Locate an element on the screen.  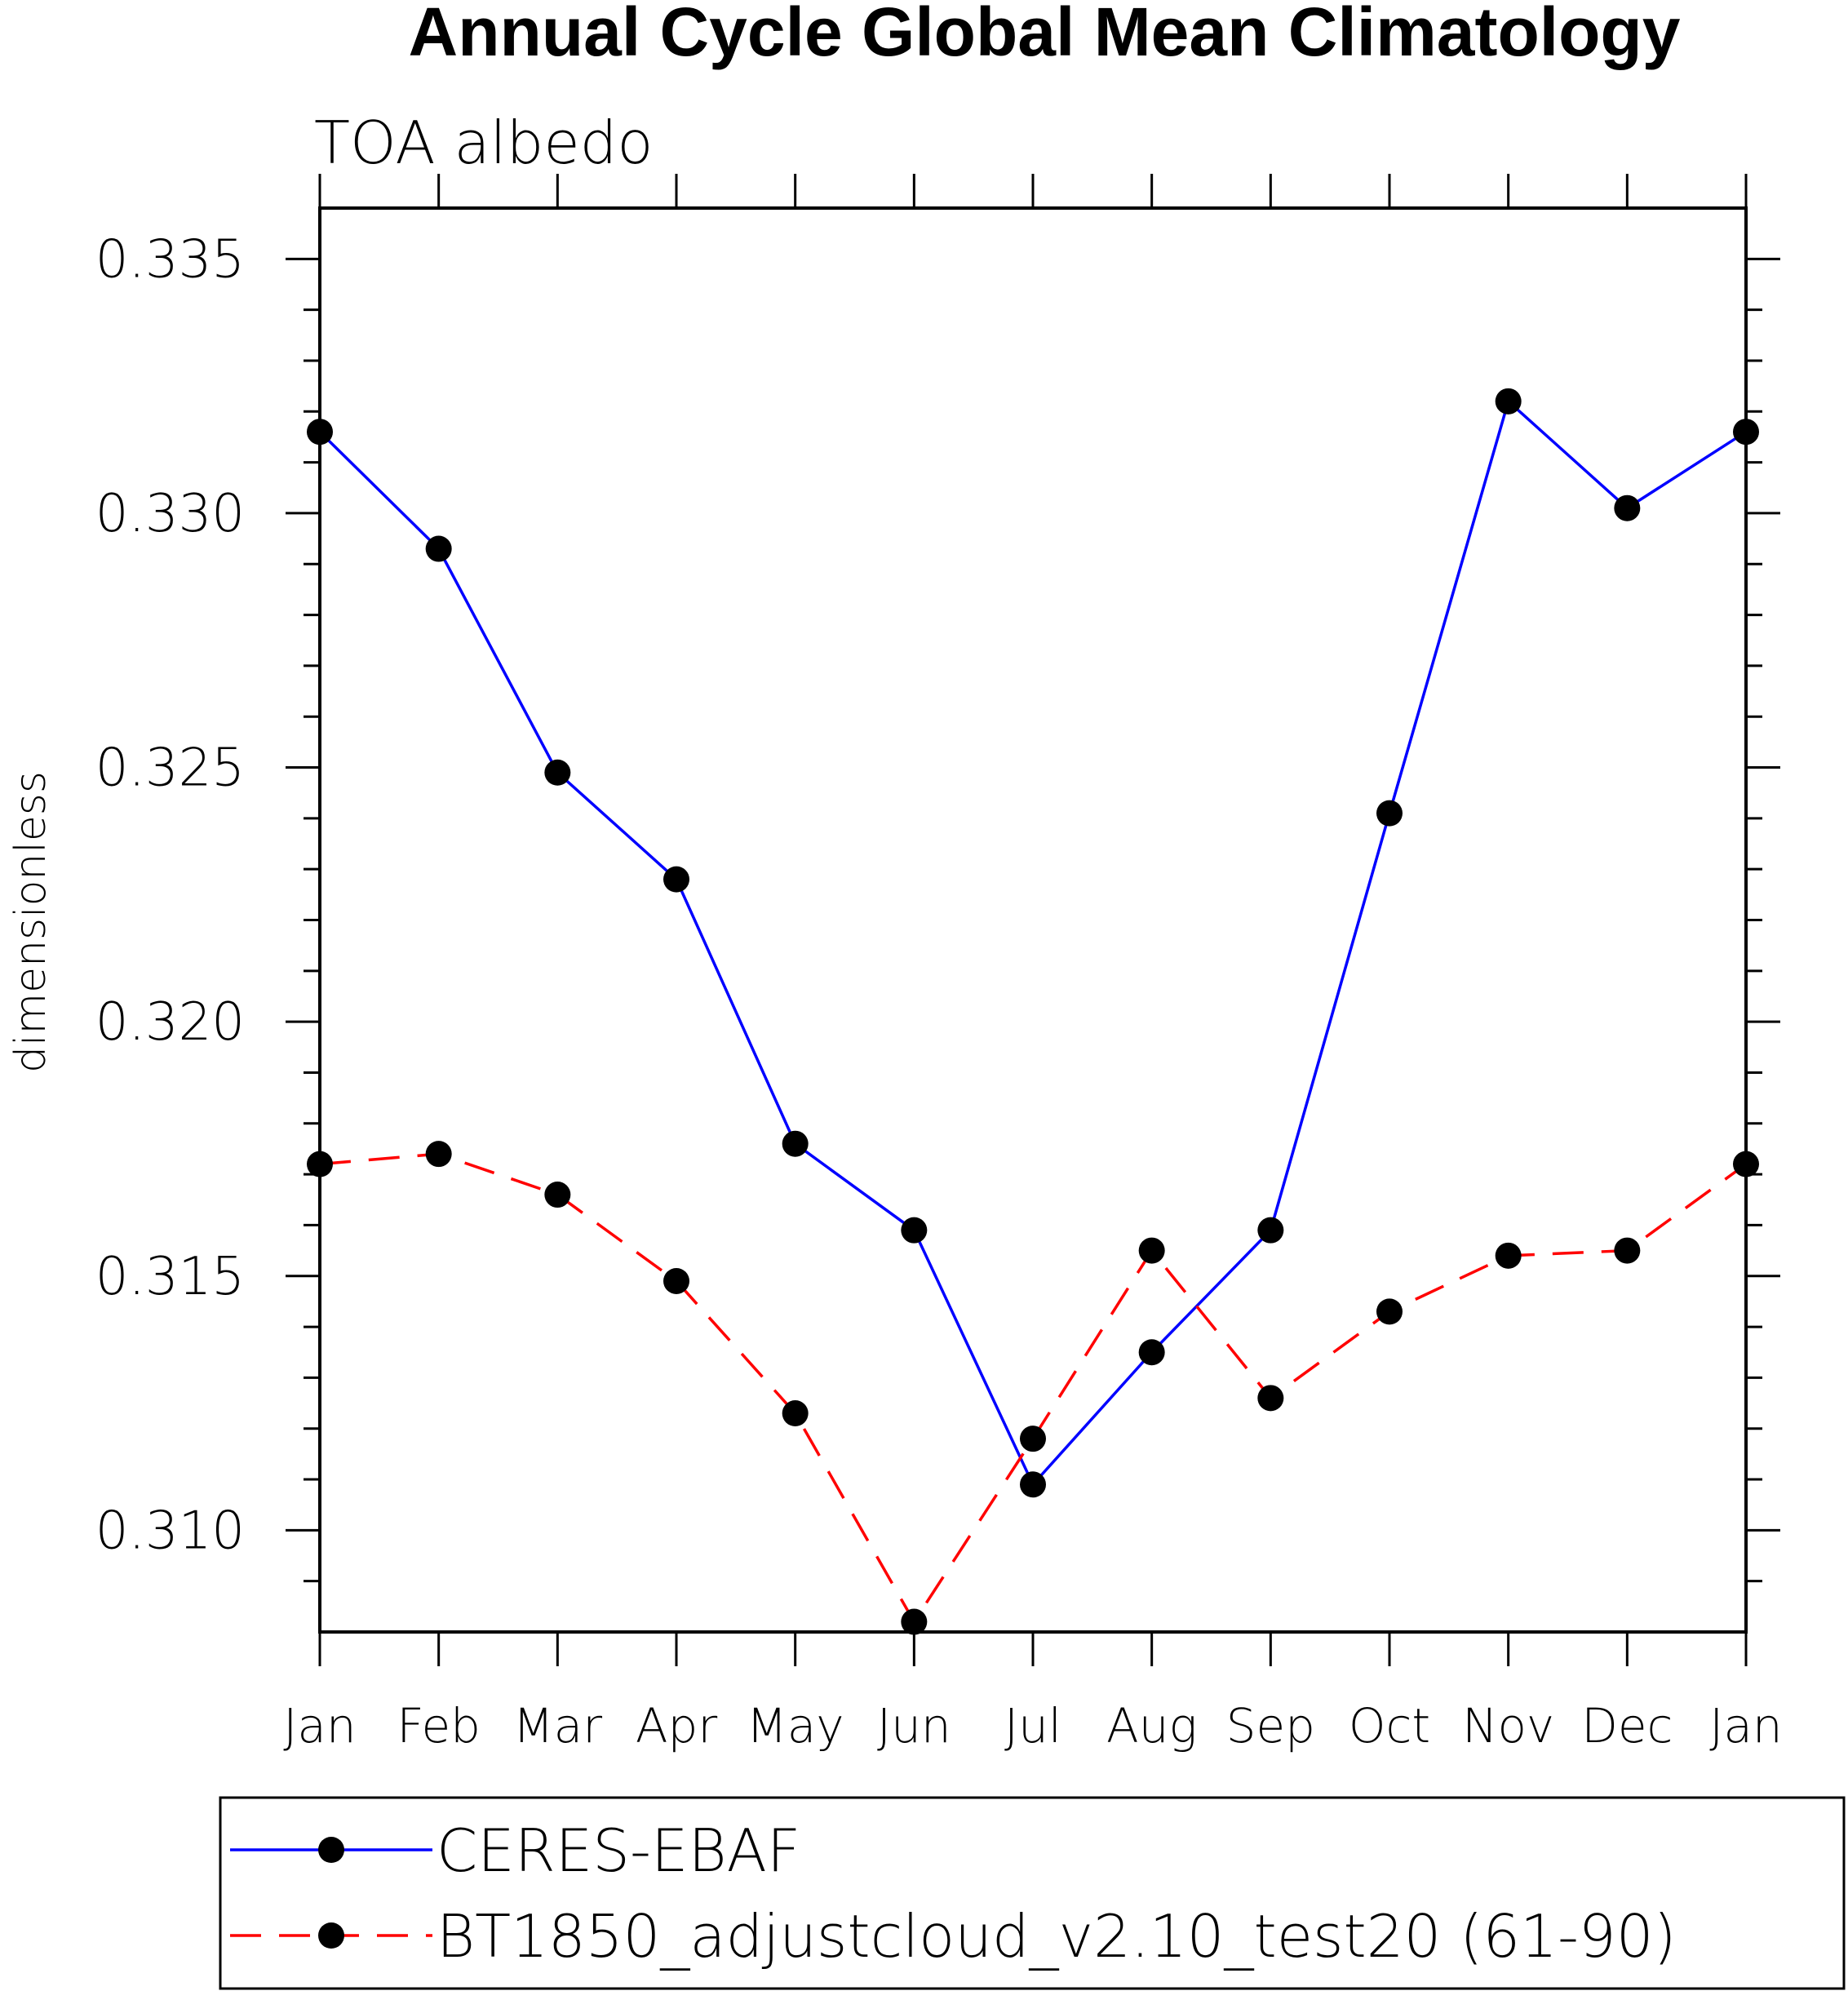
legend-label-bt1850: BT1850_adjustcloud_v2.10_test20 (61-90) is located at coordinates (1057, 1936).